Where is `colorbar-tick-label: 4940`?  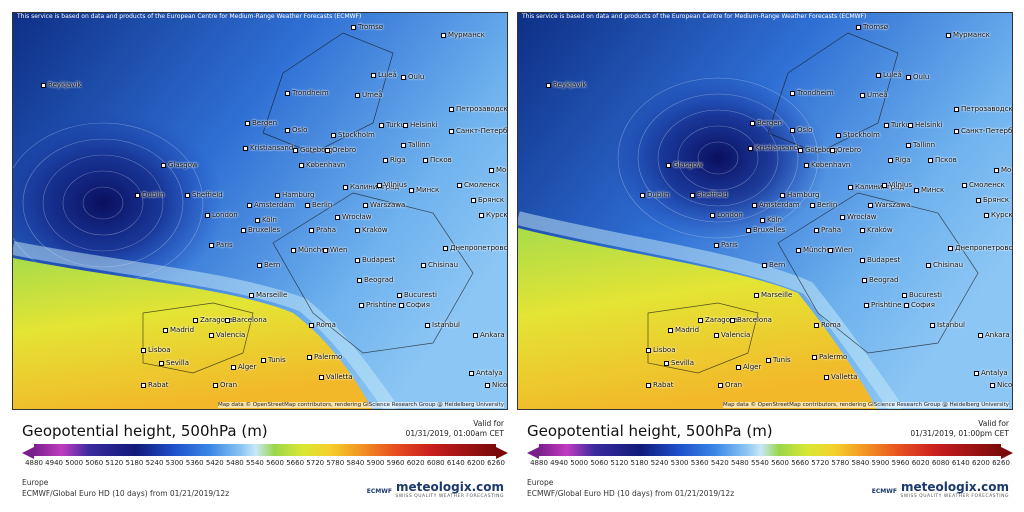 colorbar-tick-label: 4940 is located at coordinates (54, 463).